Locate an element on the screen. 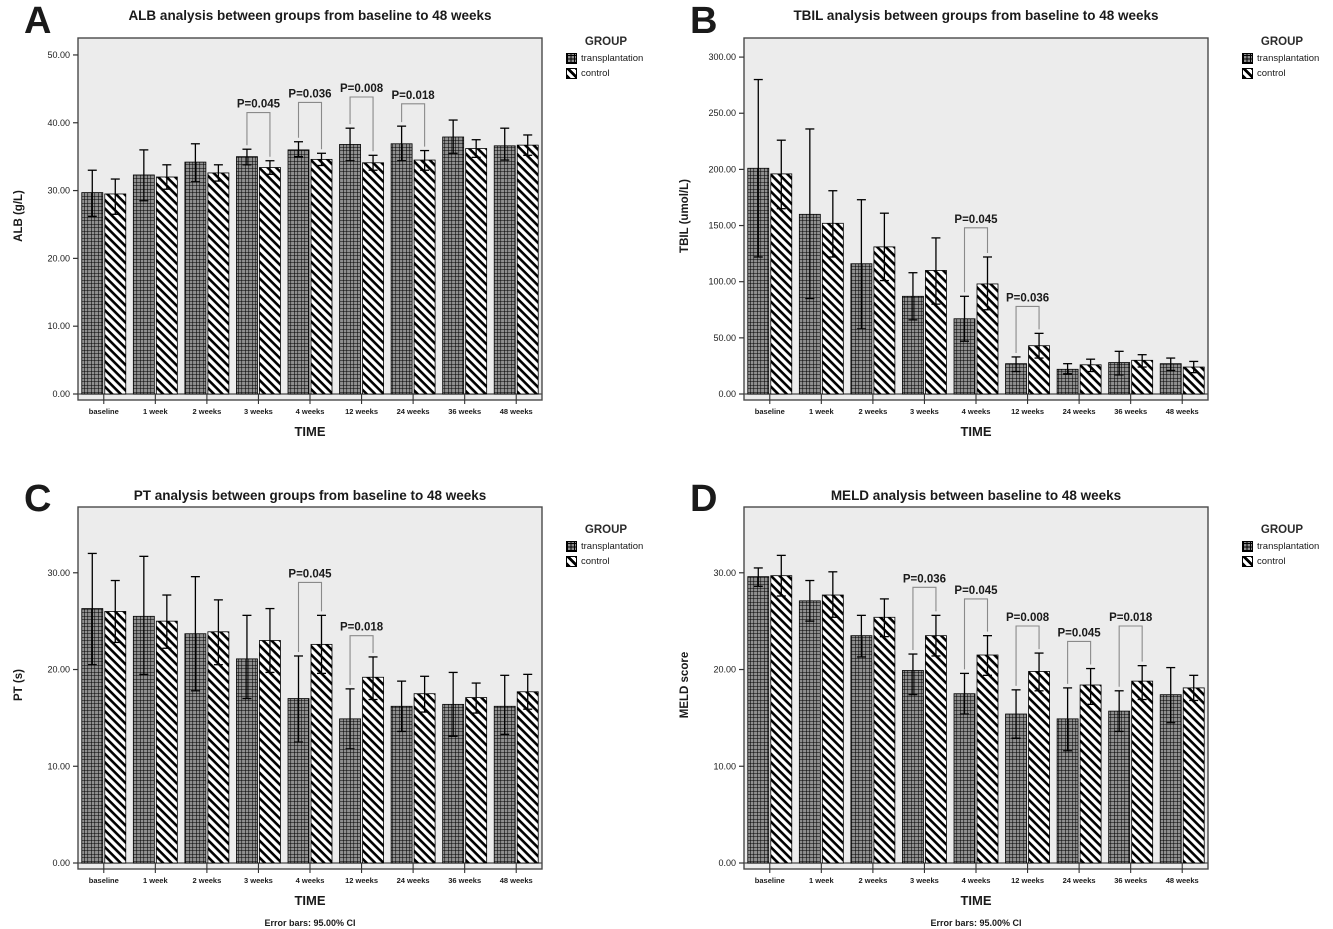 This screenshot has width=1333, height=929. svg-text: P=0.008 is located at coordinates (362, 89).